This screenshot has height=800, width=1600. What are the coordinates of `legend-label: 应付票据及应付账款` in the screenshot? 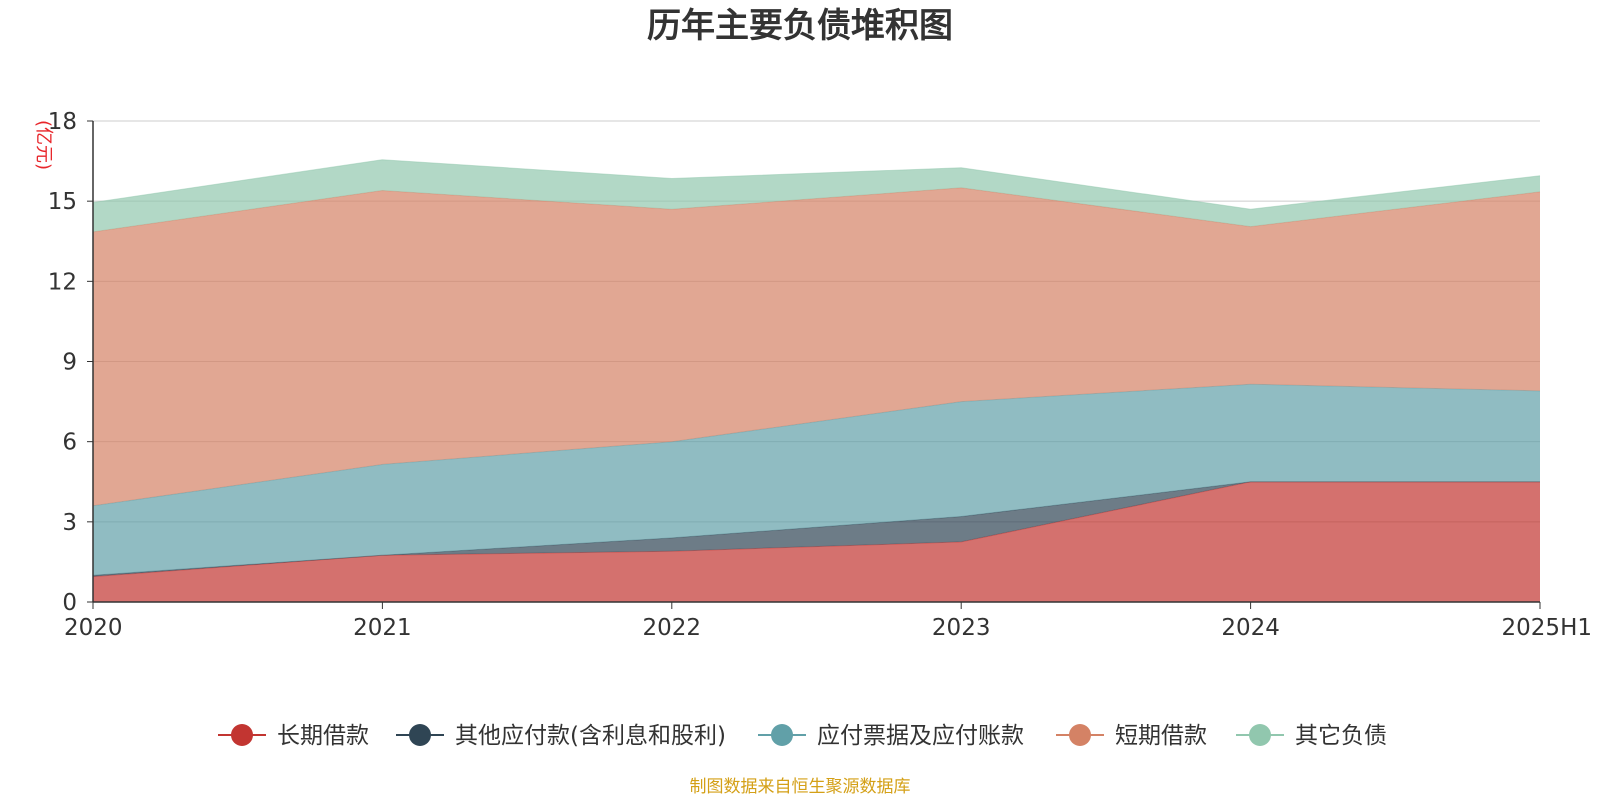 It's located at (920, 736).